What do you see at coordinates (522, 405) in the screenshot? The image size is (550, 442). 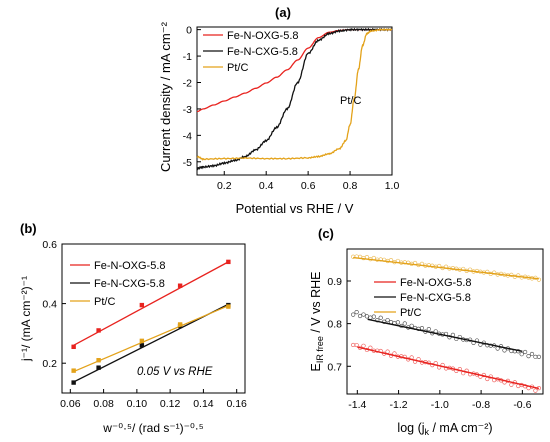 I see `x-tick-label: -0.6` at bounding box center [522, 405].